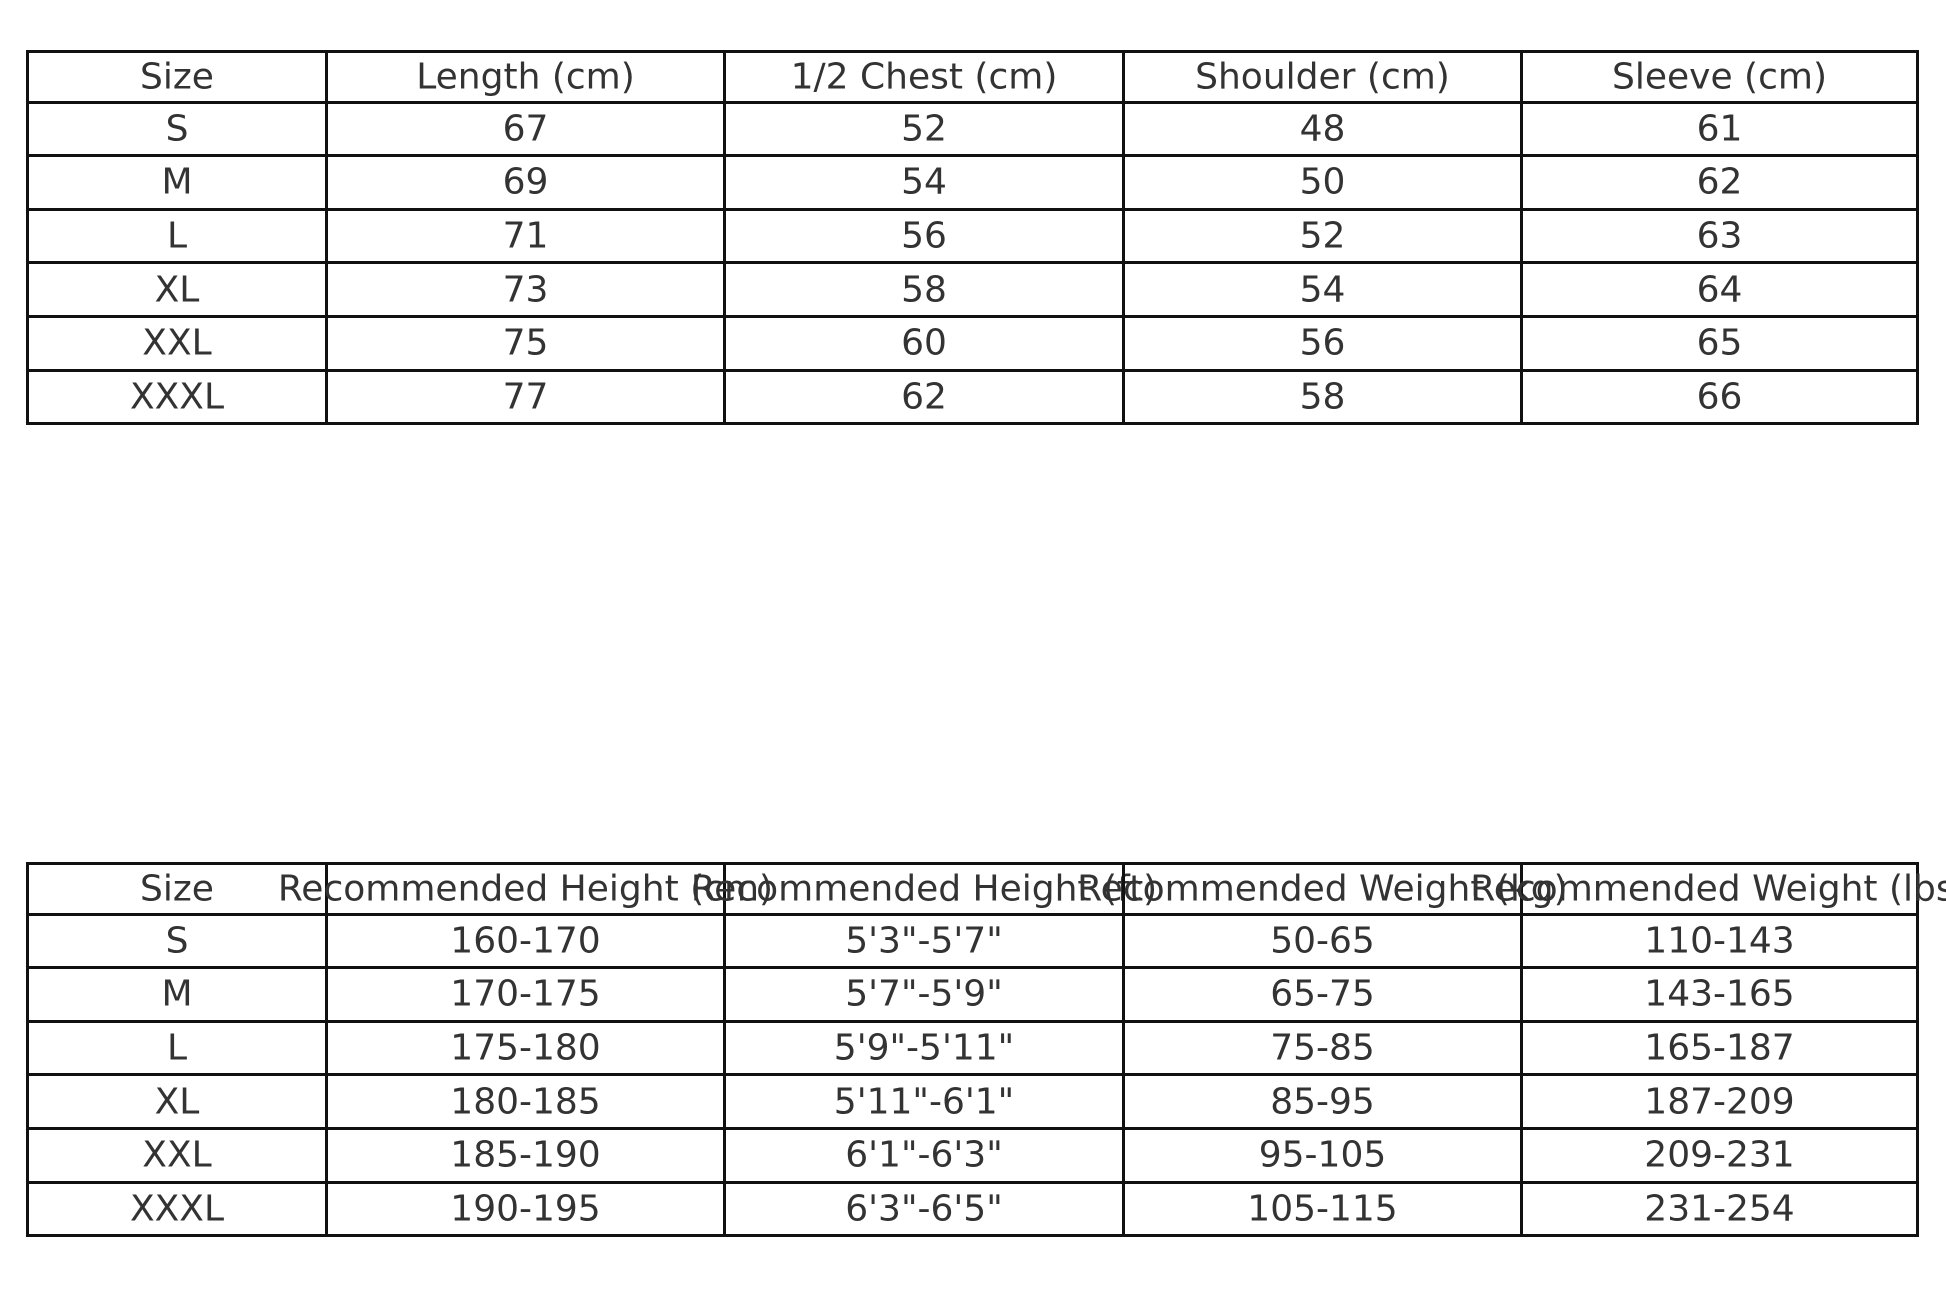 The image size is (1946, 1291). I want to click on table-cell: 65-75, so click(1321, 994).